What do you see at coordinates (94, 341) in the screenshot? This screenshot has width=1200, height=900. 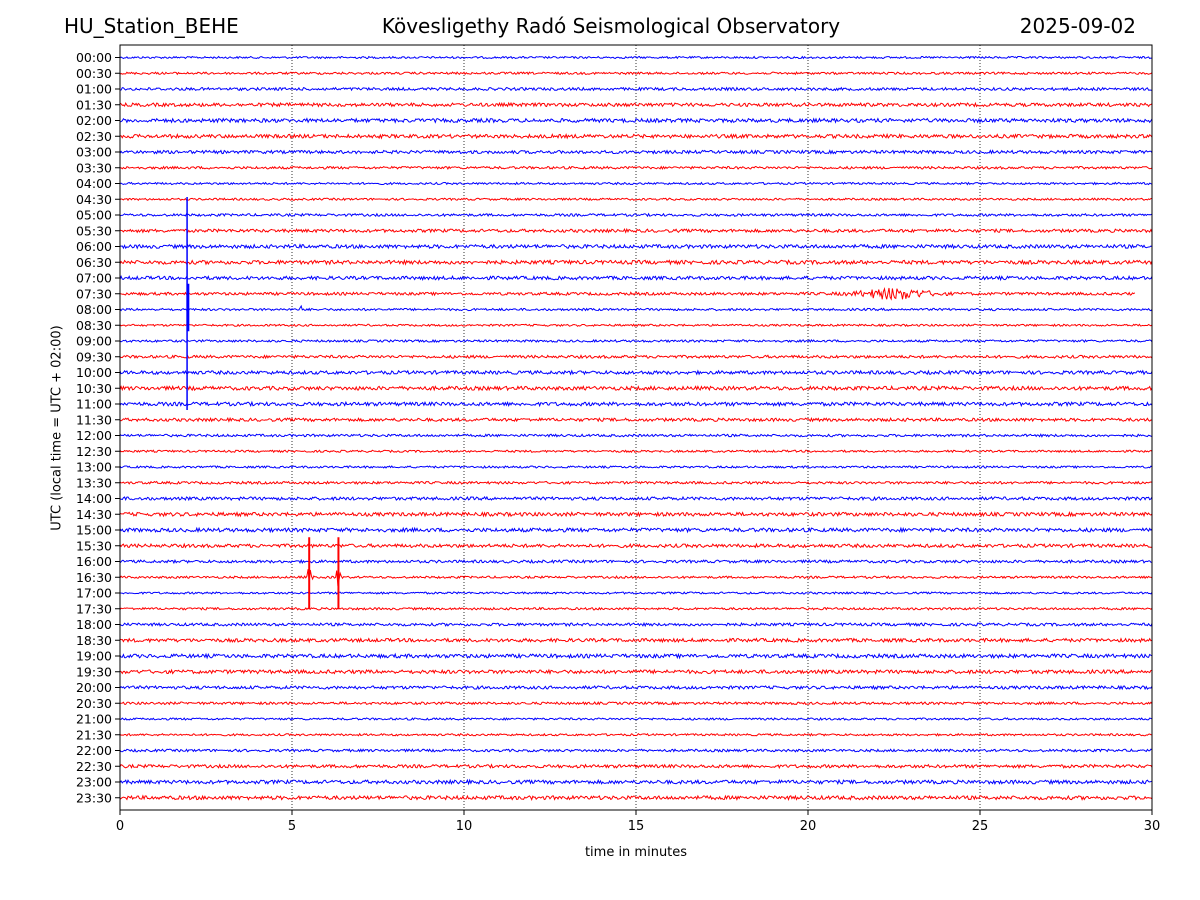 I see `y-tick-label: 09:00` at bounding box center [94, 341].